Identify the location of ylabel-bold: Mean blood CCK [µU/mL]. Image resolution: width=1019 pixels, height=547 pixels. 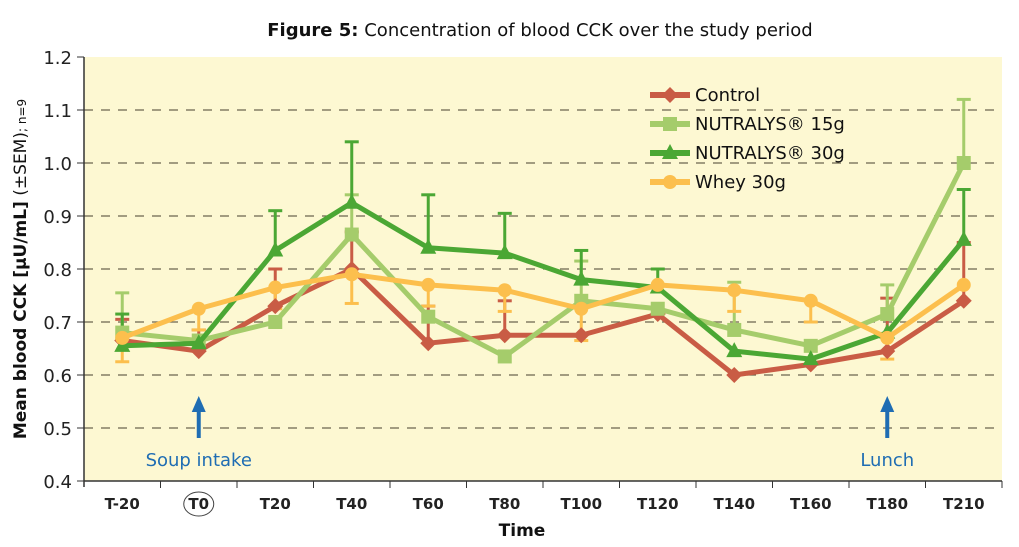
(21, 320).